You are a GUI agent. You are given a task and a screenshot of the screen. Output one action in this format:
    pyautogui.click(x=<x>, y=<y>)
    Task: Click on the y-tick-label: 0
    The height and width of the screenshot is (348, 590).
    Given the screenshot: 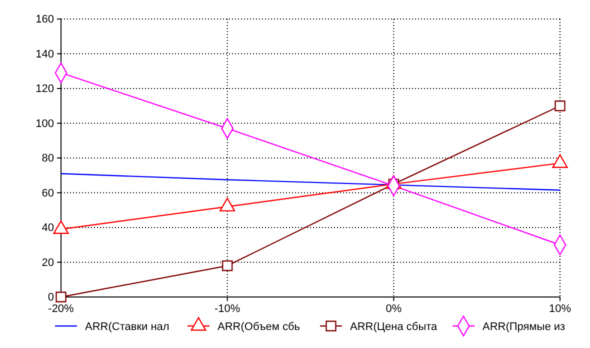 What is the action you would take?
    pyautogui.click(x=51, y=298)
    